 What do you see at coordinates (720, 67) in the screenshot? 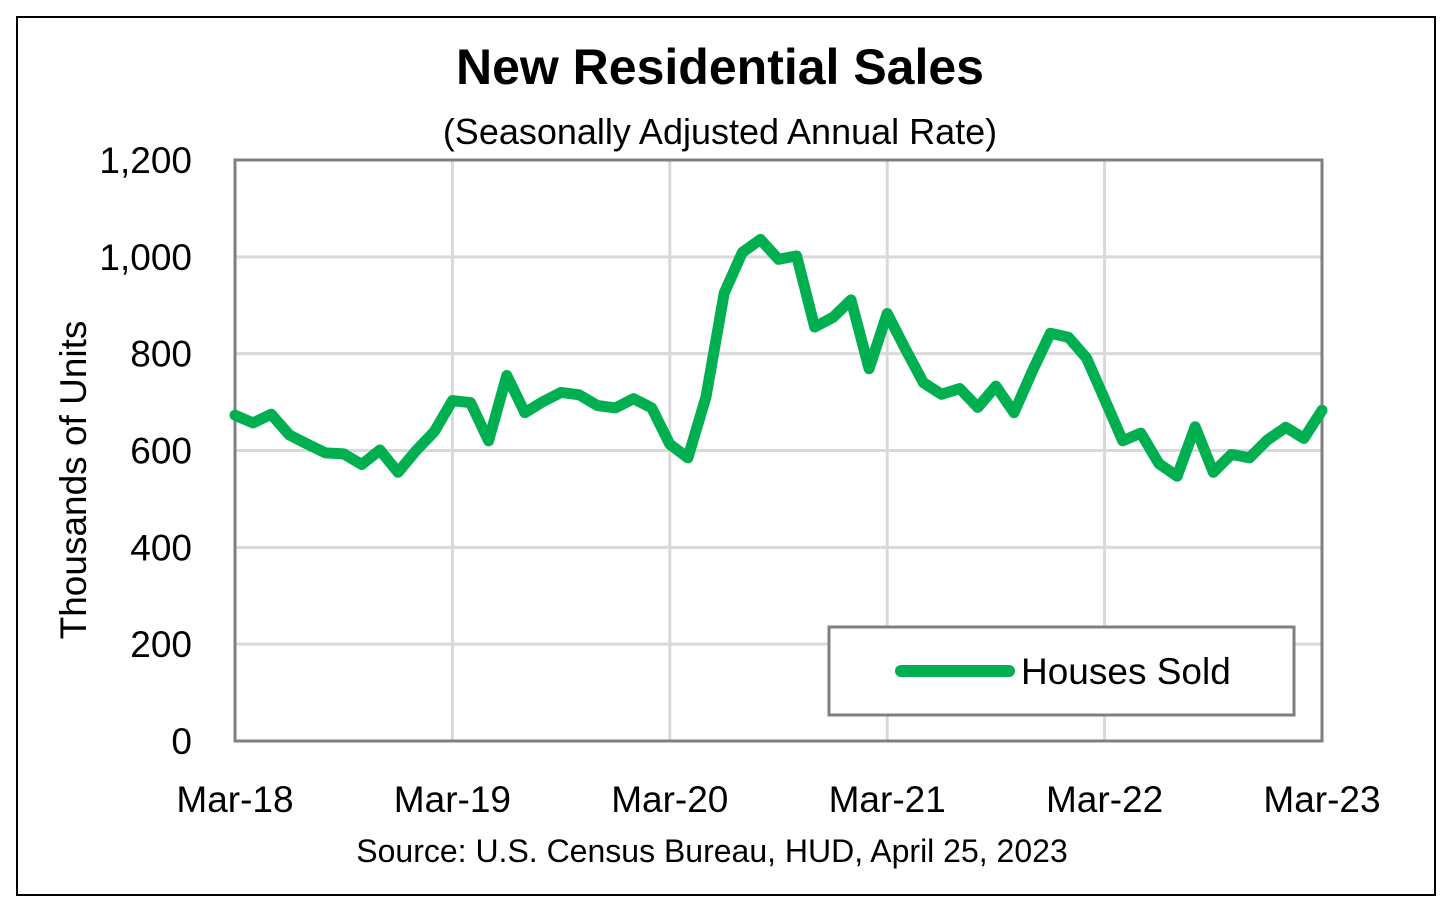
I see `chart-title: New Residential Sales` at bounding box center [720, 67].